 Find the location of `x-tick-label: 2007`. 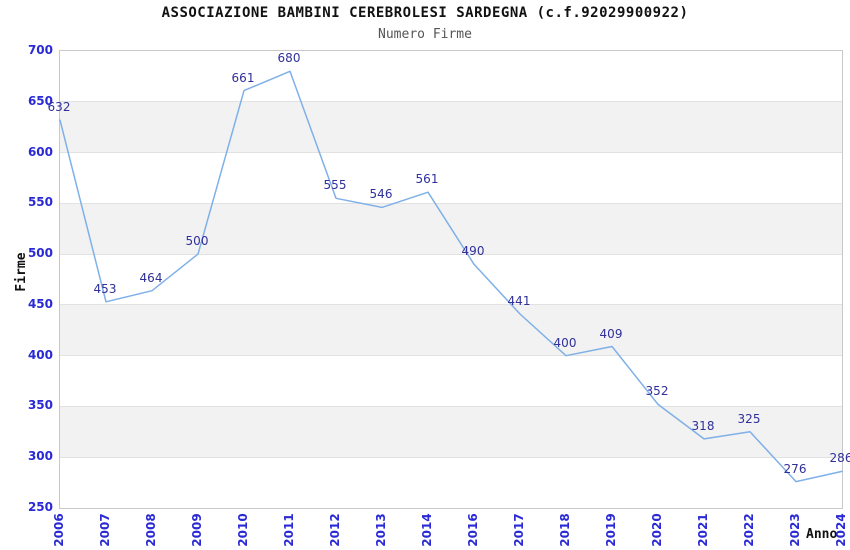

x-tick-label: 2007 is located at coordinates (105, 530).